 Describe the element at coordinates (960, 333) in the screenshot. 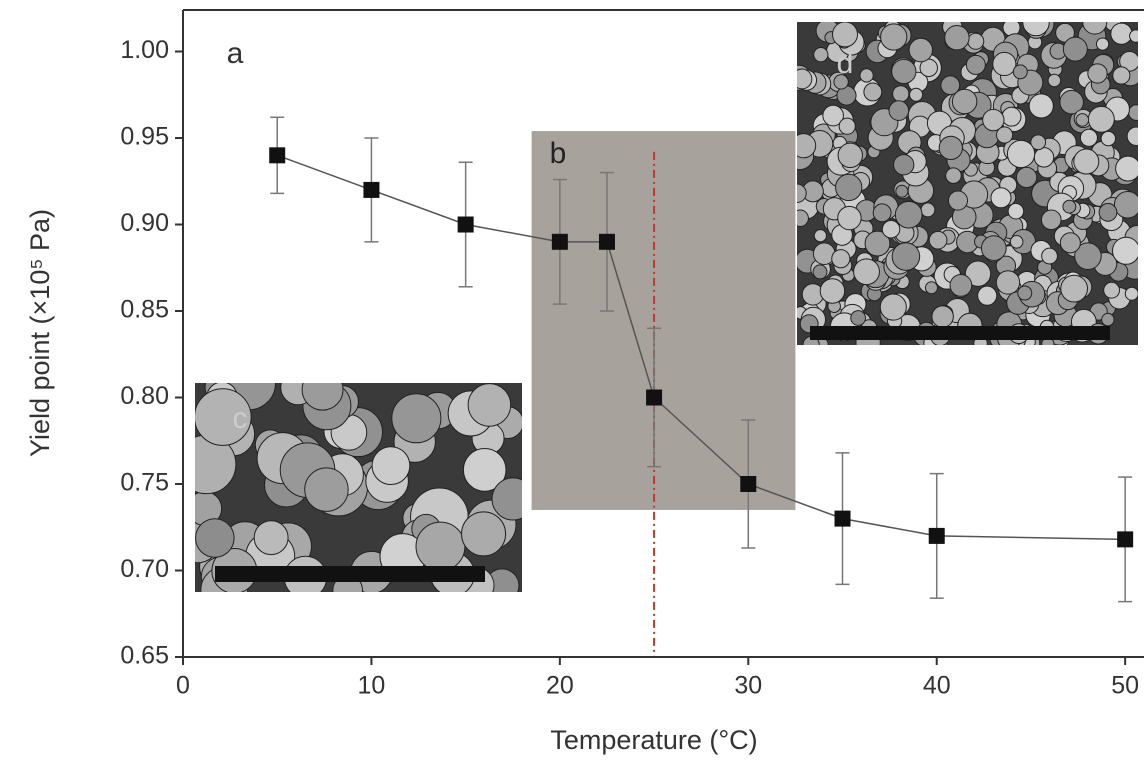

I see `scale-bar` at that location.